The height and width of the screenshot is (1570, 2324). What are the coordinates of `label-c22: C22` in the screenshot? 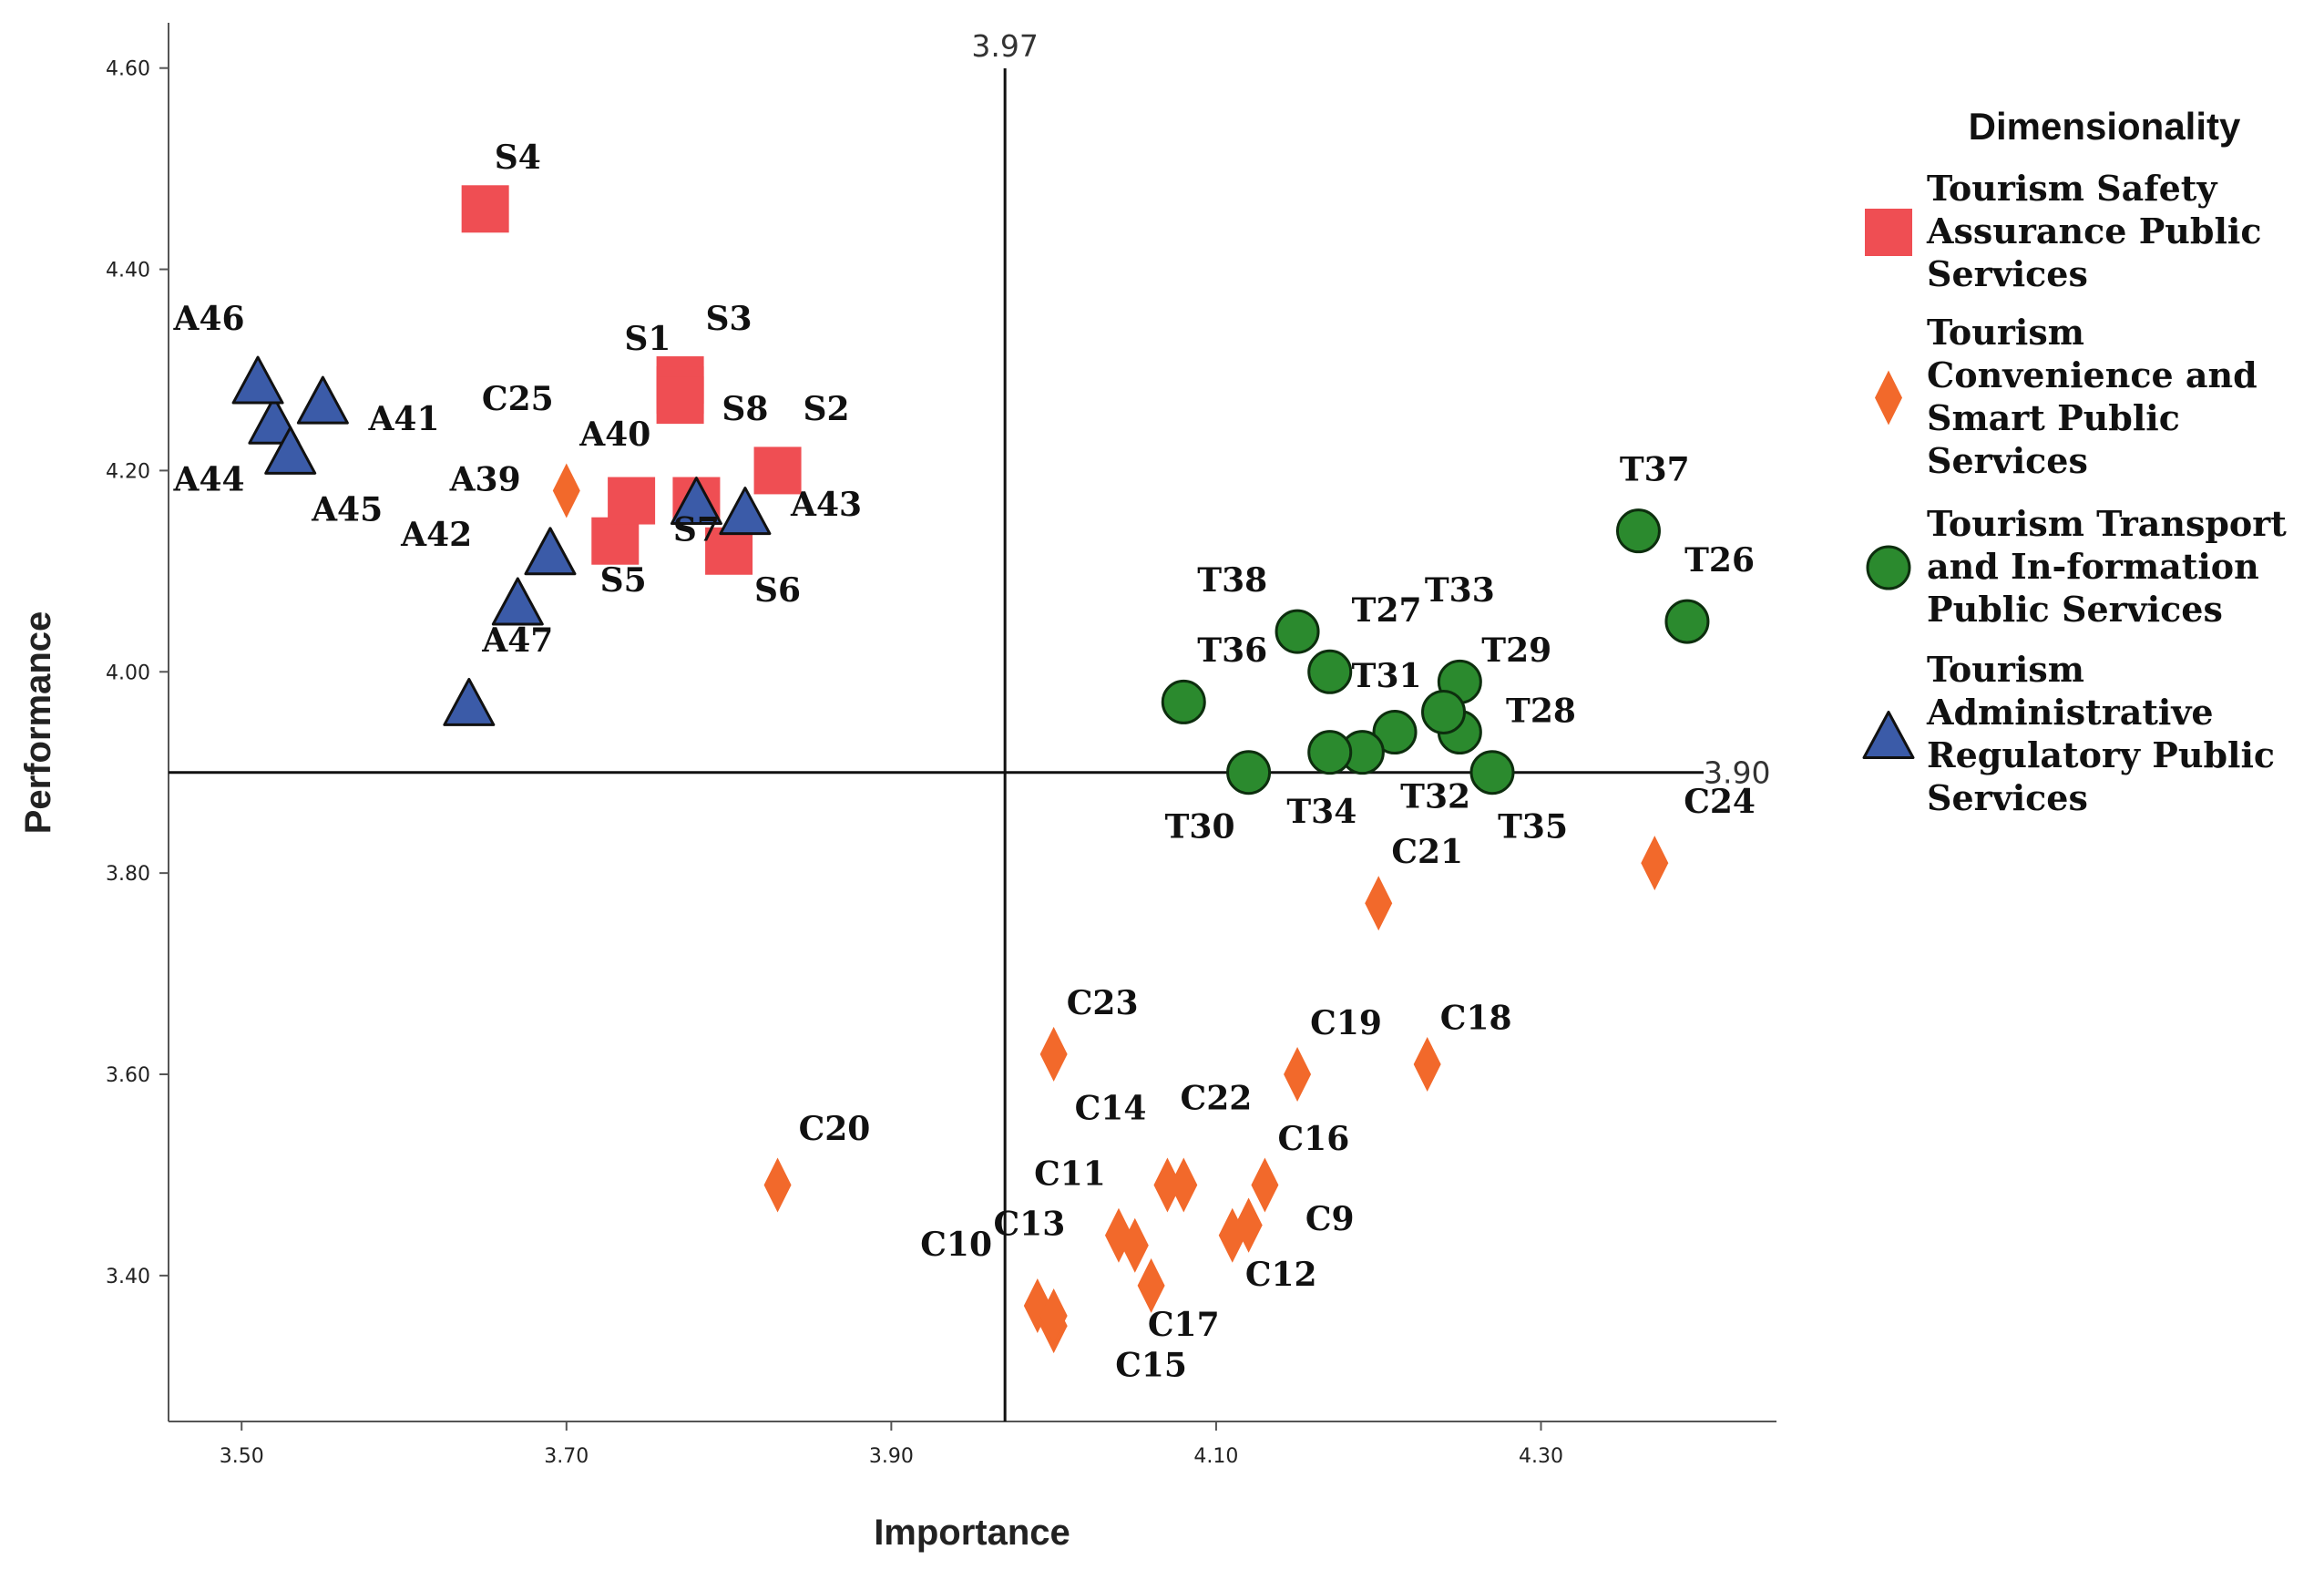 It's located at (1217, 1099).